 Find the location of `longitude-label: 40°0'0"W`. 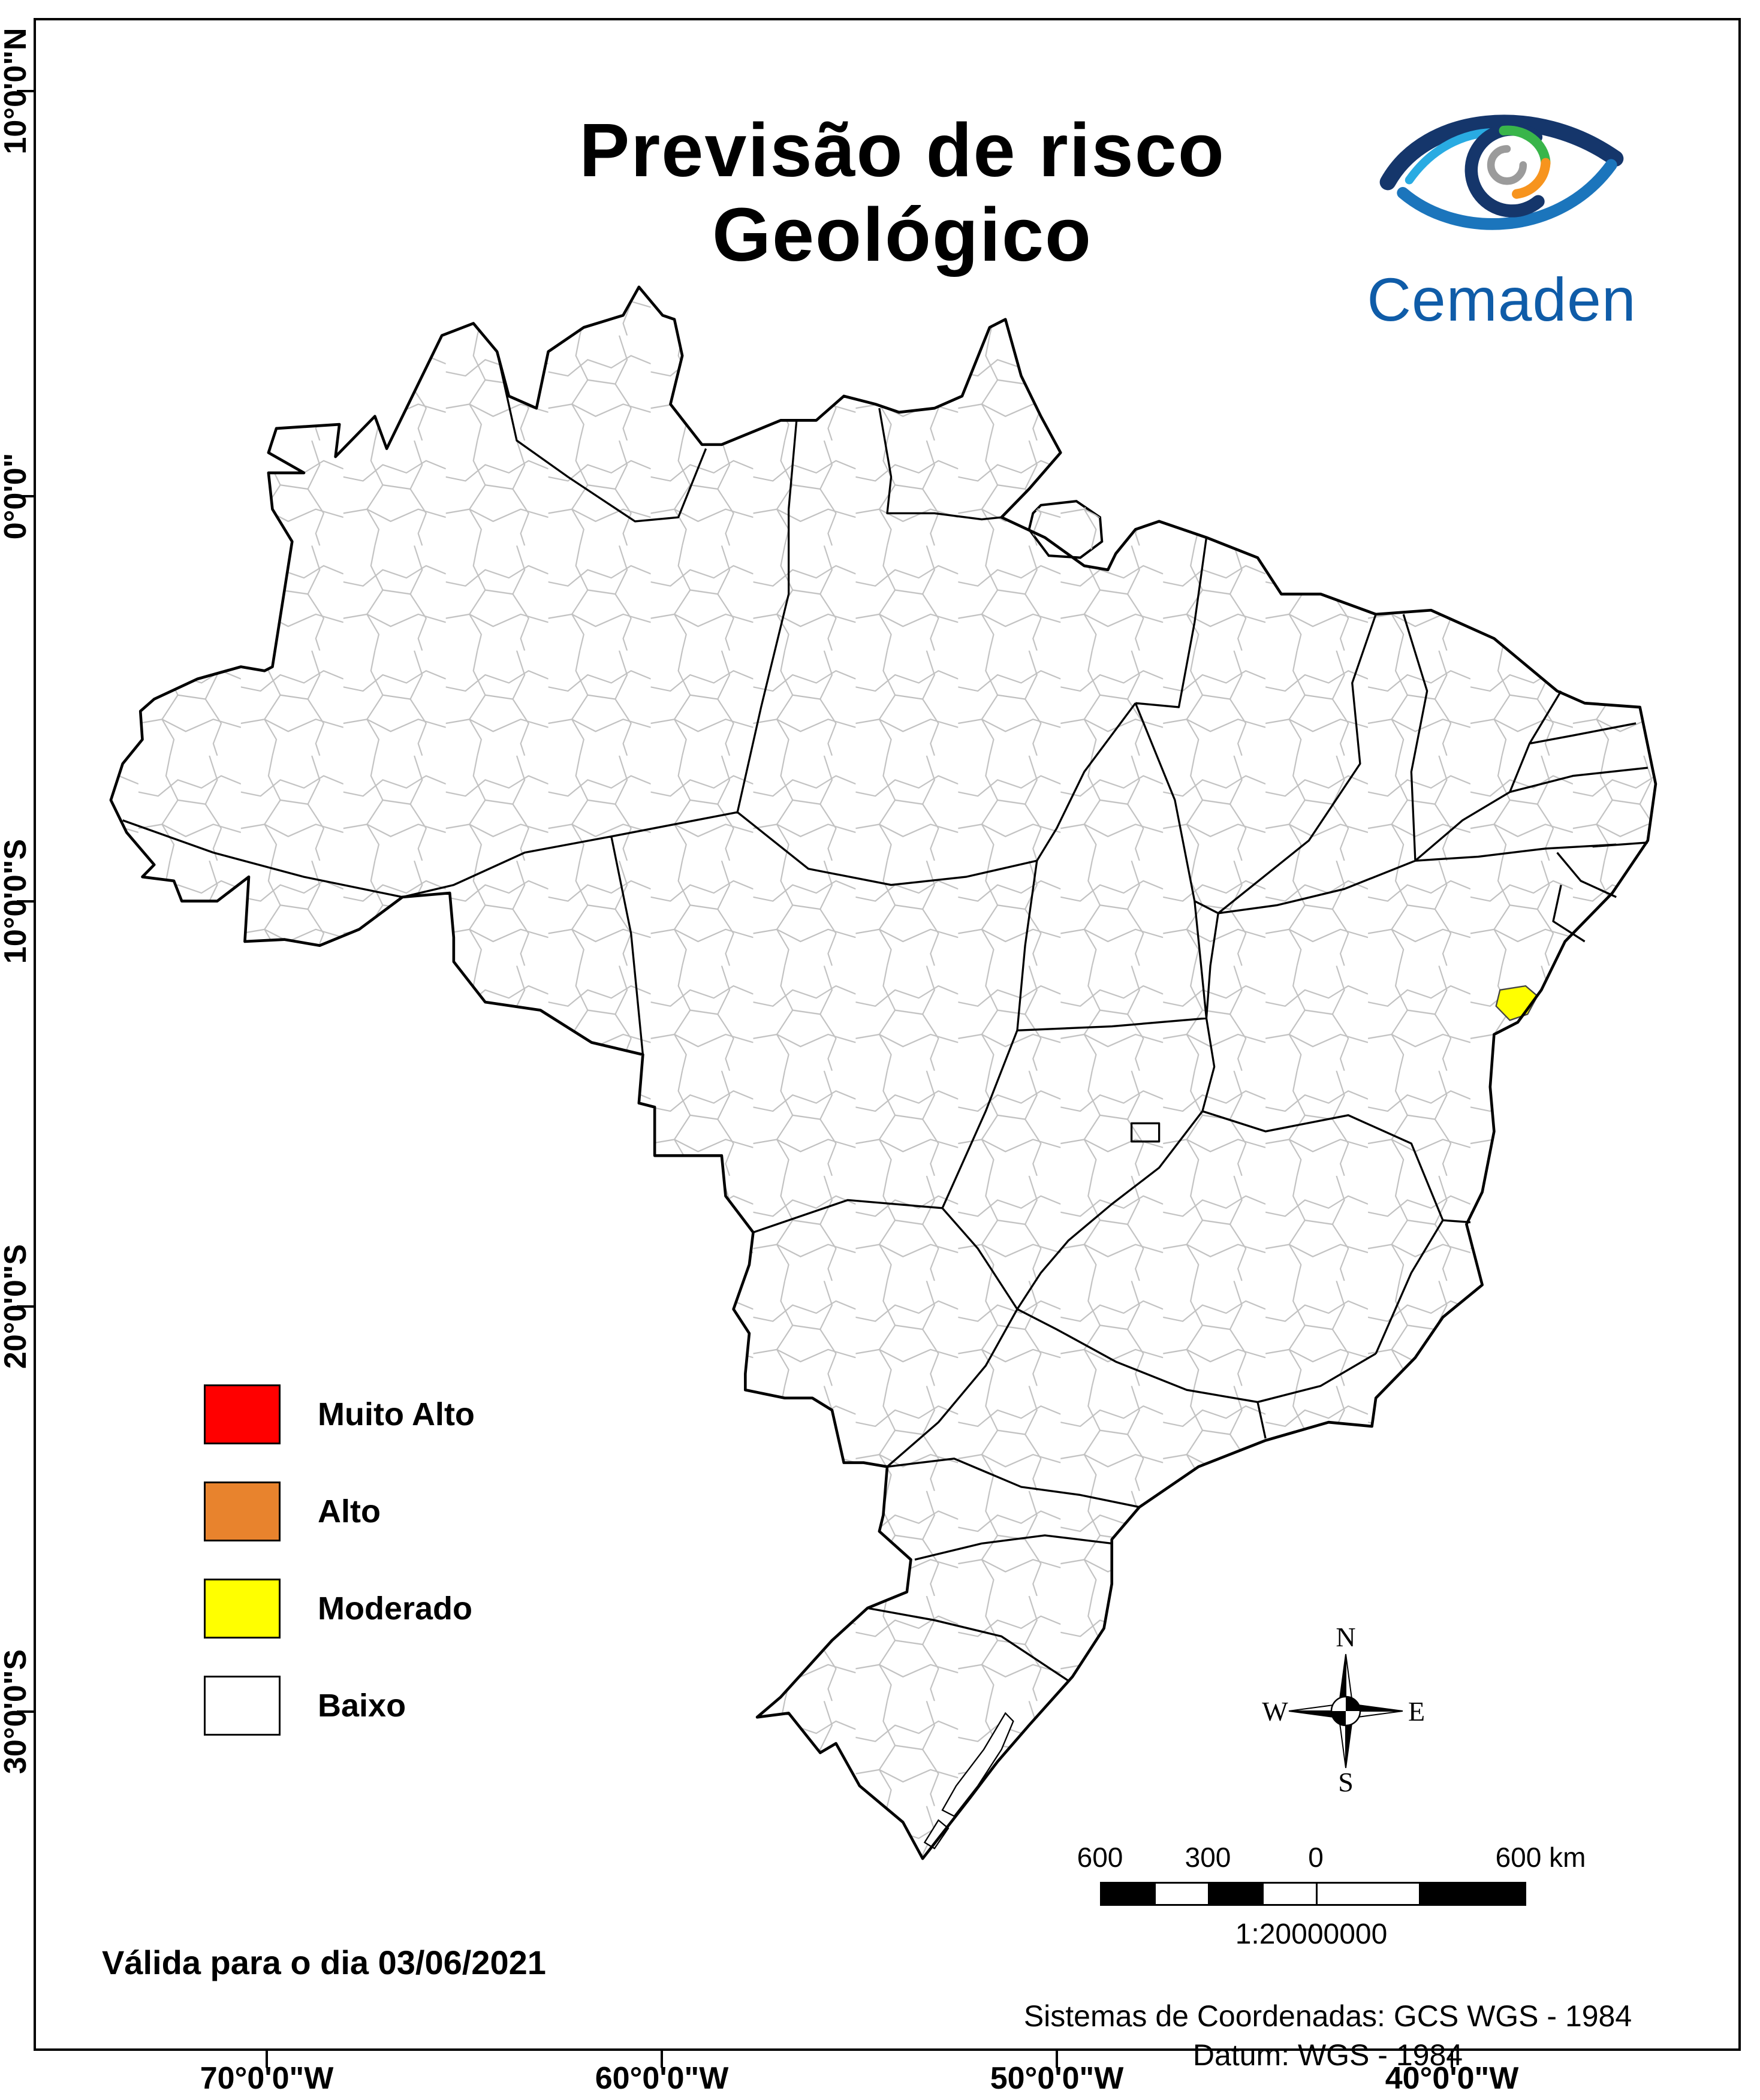

longitude-label: 40°0'0"W is located at coordinates (1452, 2078).